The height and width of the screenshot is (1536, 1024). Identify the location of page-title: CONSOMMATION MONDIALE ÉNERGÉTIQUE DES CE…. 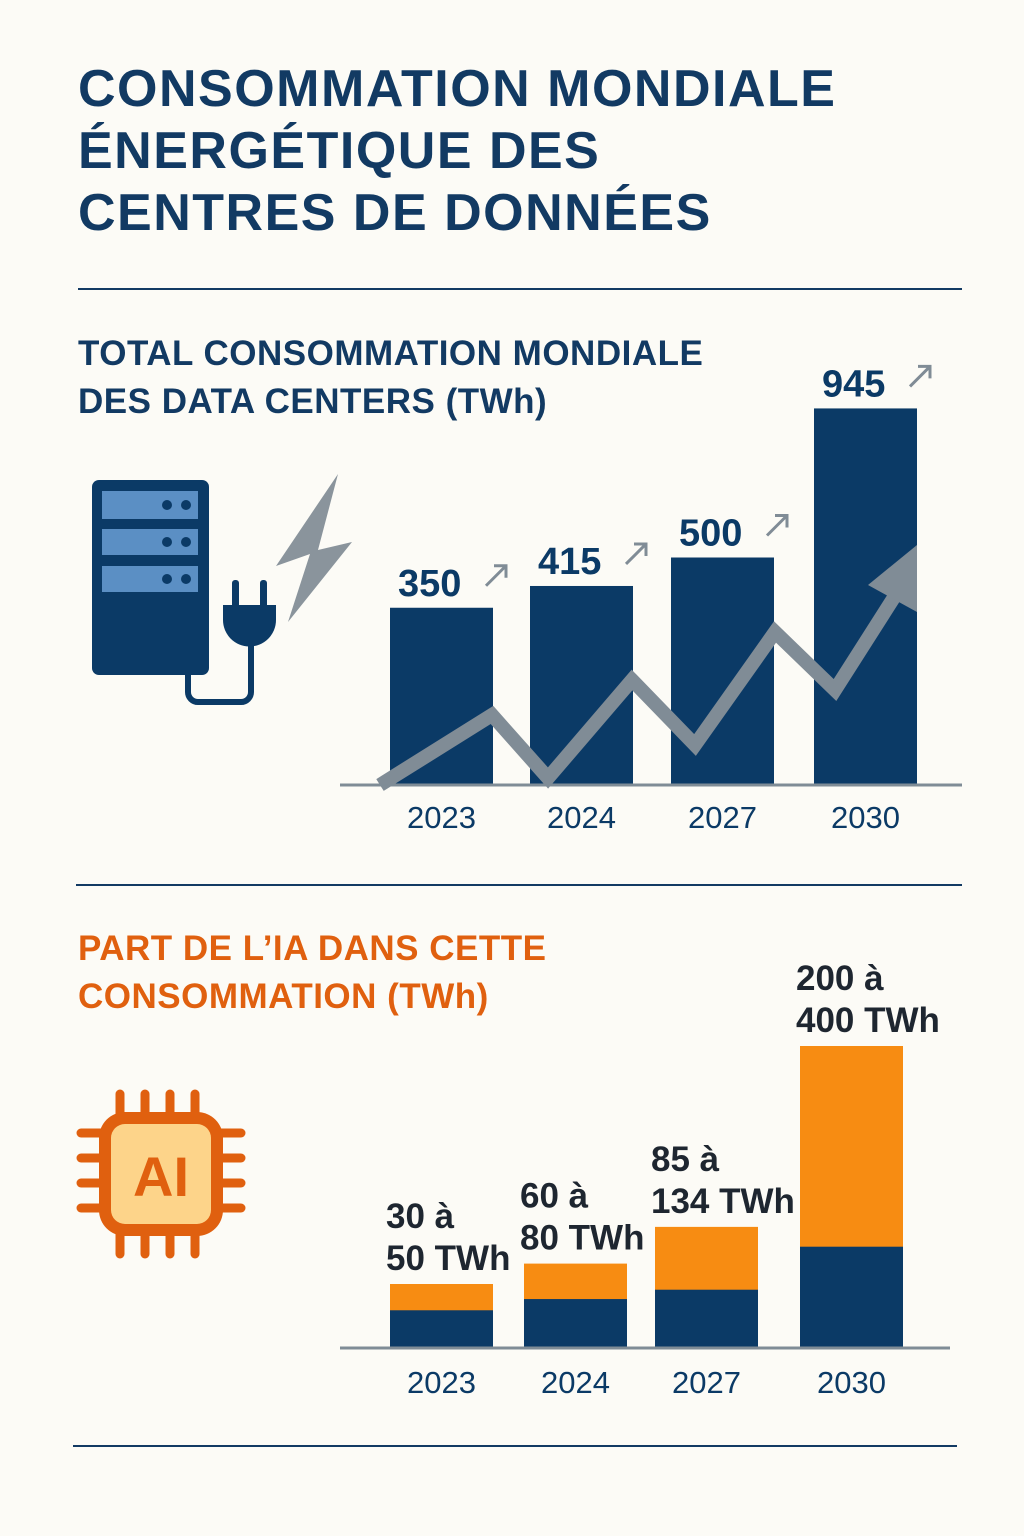
(457, 151).